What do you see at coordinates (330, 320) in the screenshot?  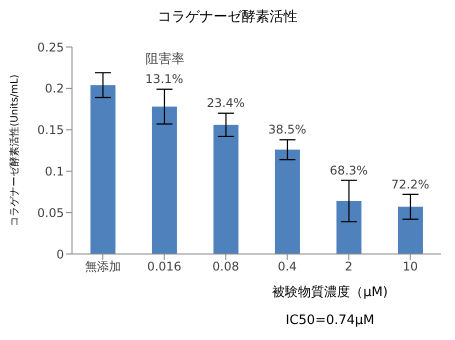 I see `text: IC50=0.74μM` at bounding box center [330, 320].